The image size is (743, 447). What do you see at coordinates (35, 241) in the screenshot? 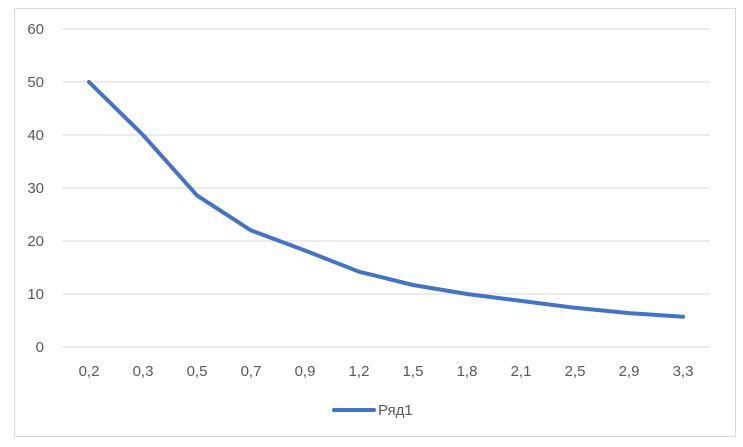
I see `y-tick-label: 20` at bounding box center [35, 241].